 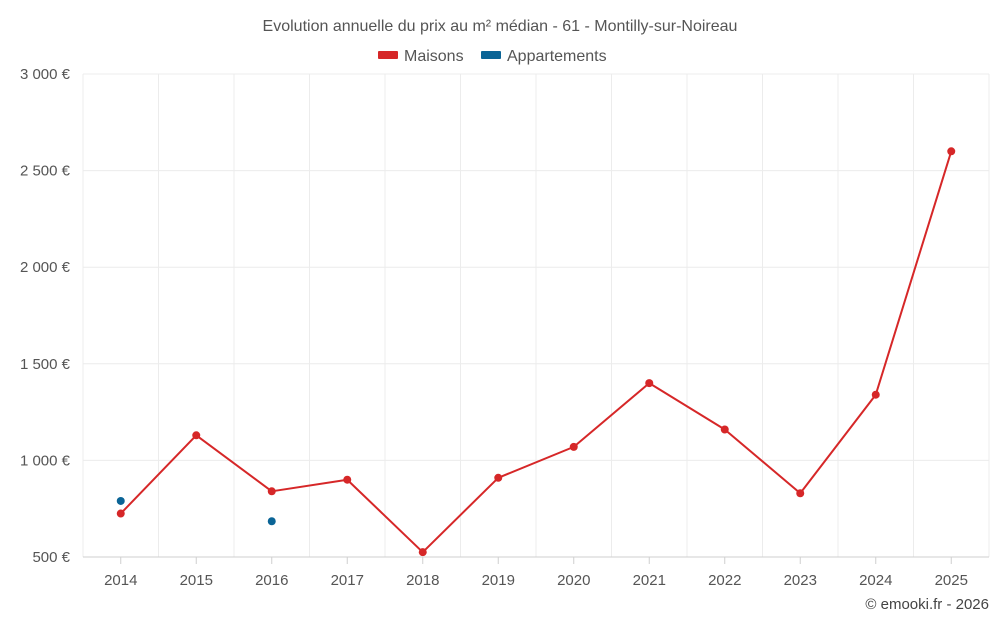 I want to click on x-tick-label: 2017, so click(x=347, y=580).